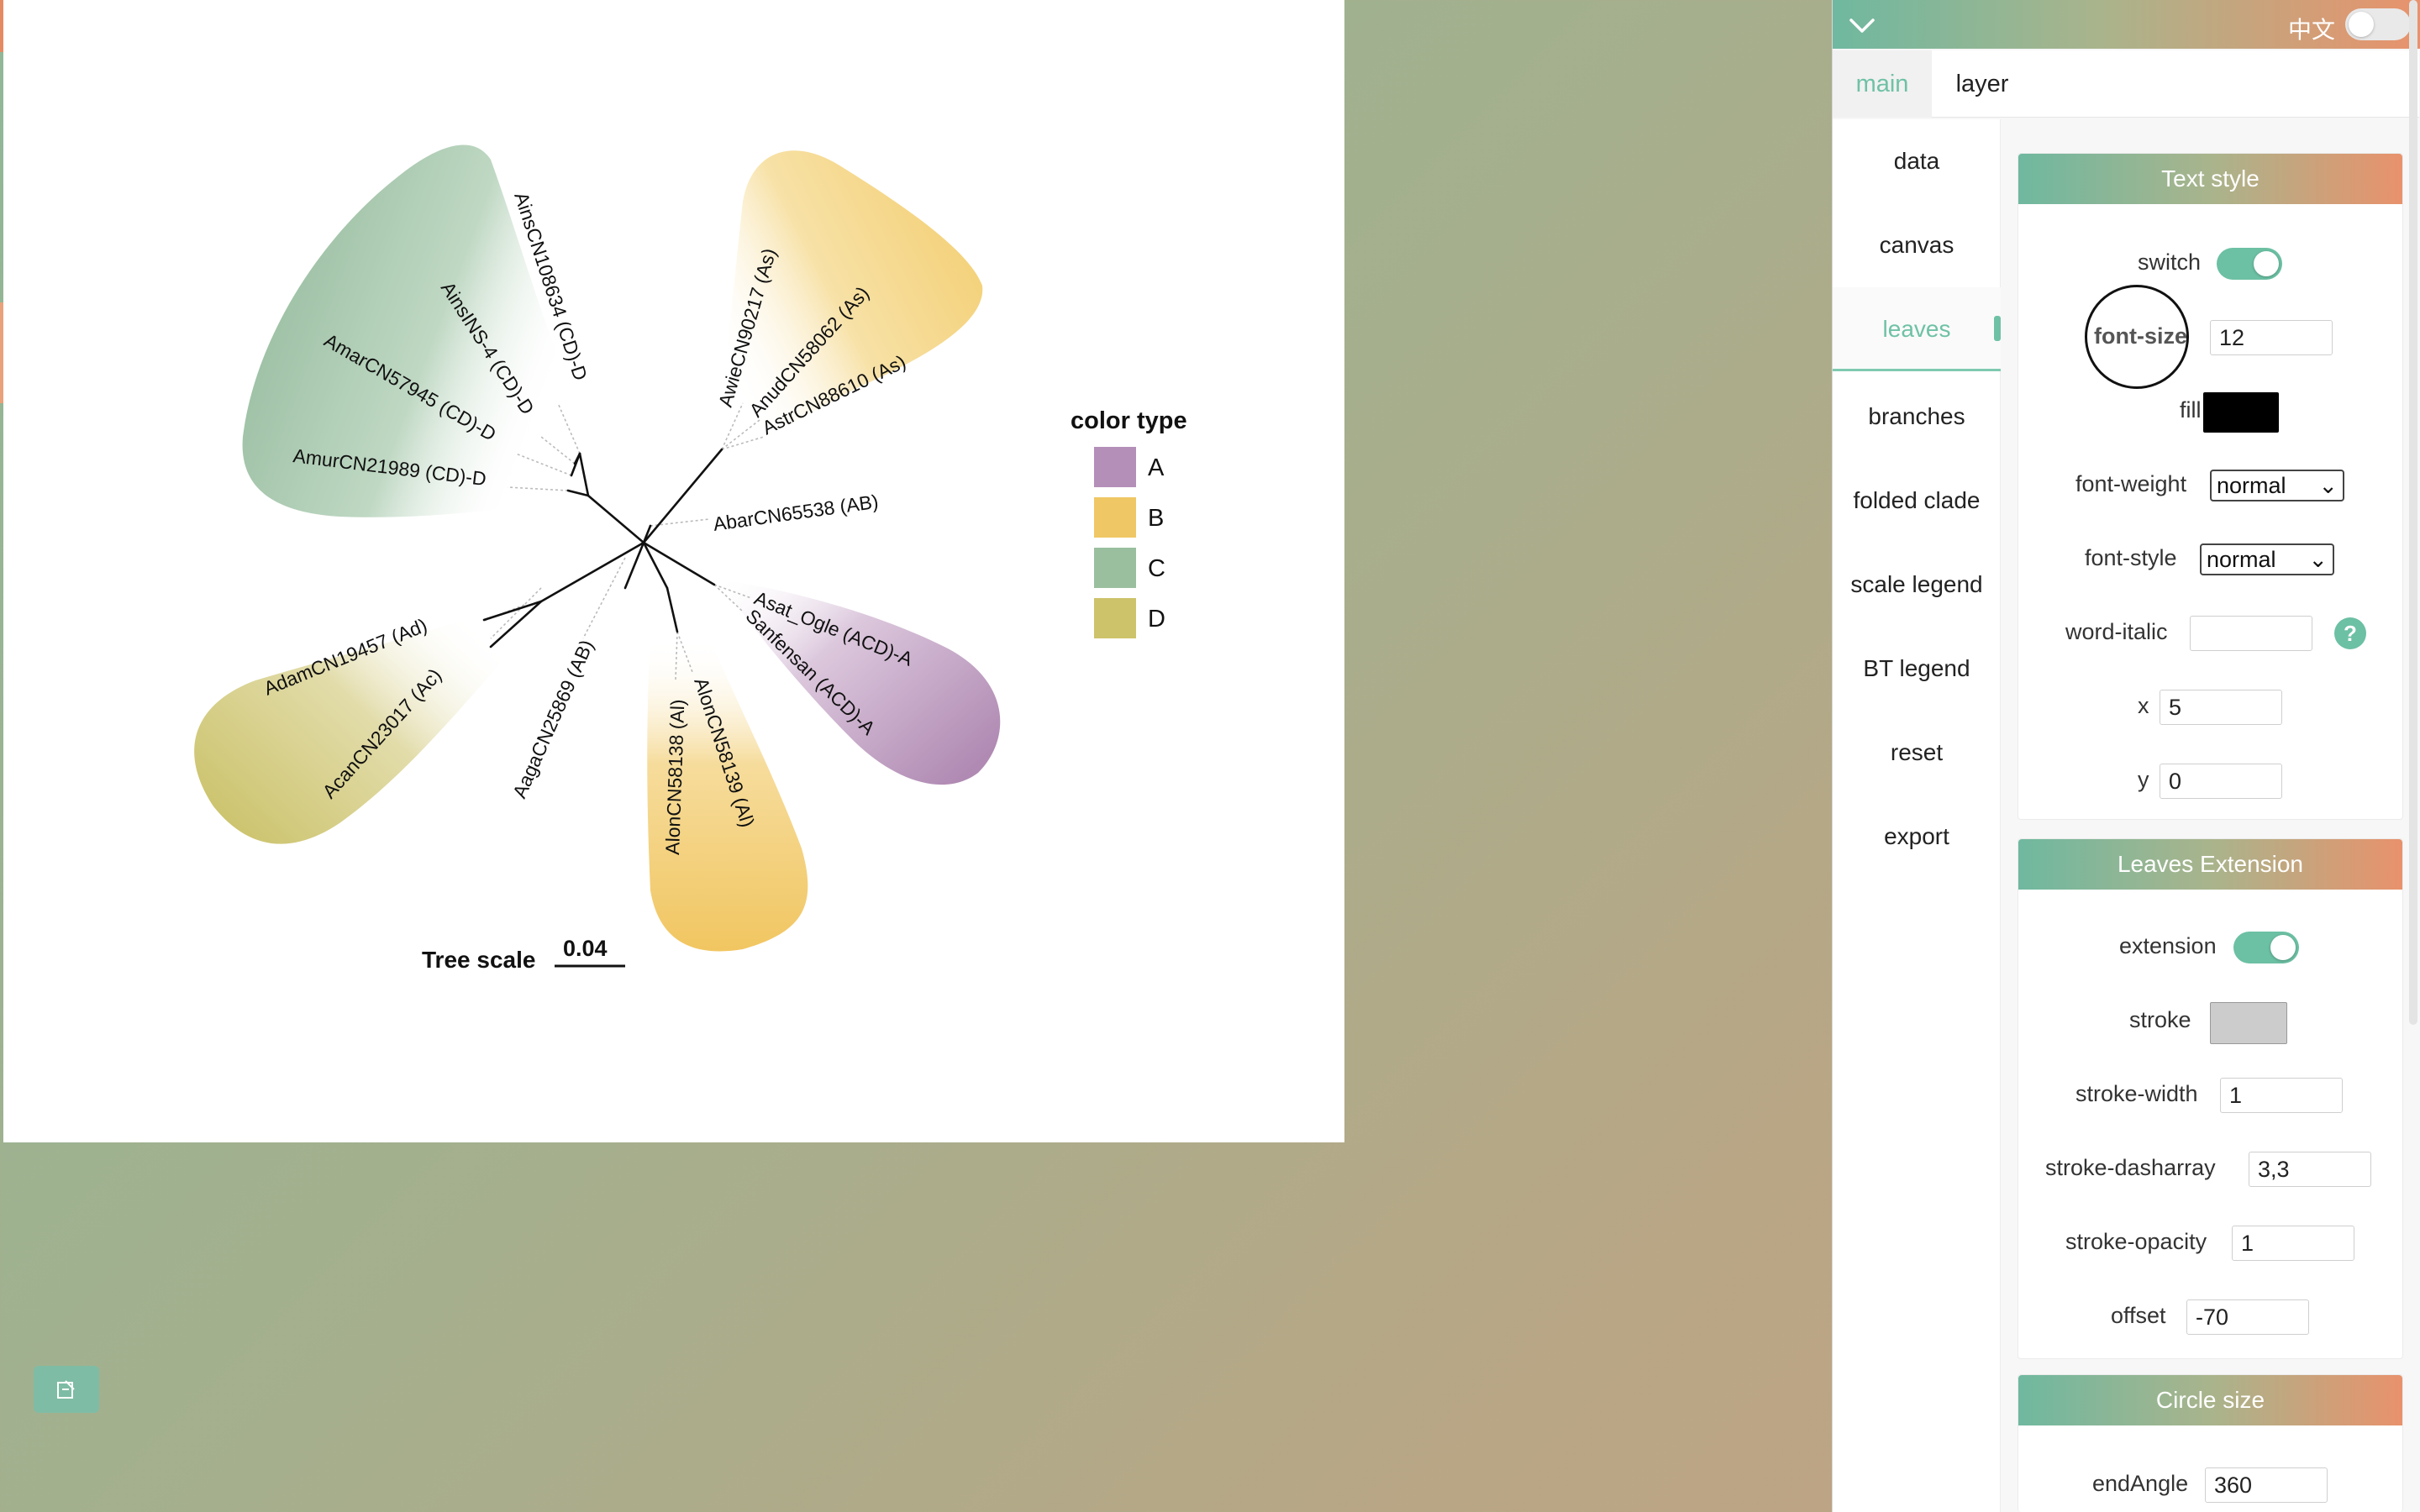 The image size is (2420, 1512). What do you see at coordinates (2267, 1485) in the screenshot?
I see `end-angle-input` at bounding box center [2267, 1485].